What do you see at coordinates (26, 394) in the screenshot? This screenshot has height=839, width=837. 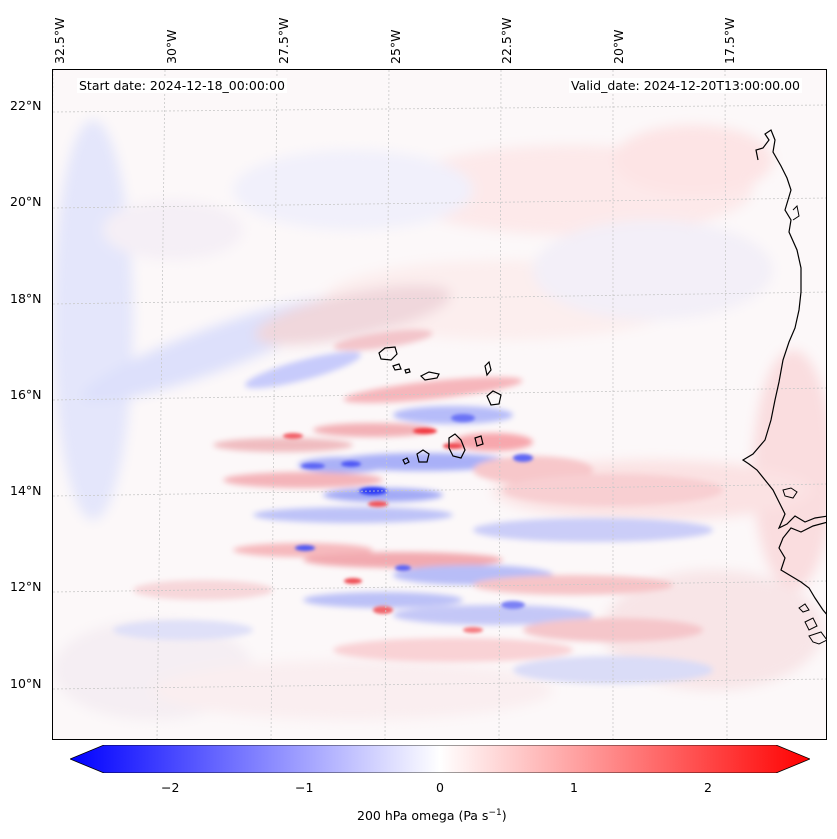 I see `lat-label-16n: 16°N` at bounding box center [26, 394].